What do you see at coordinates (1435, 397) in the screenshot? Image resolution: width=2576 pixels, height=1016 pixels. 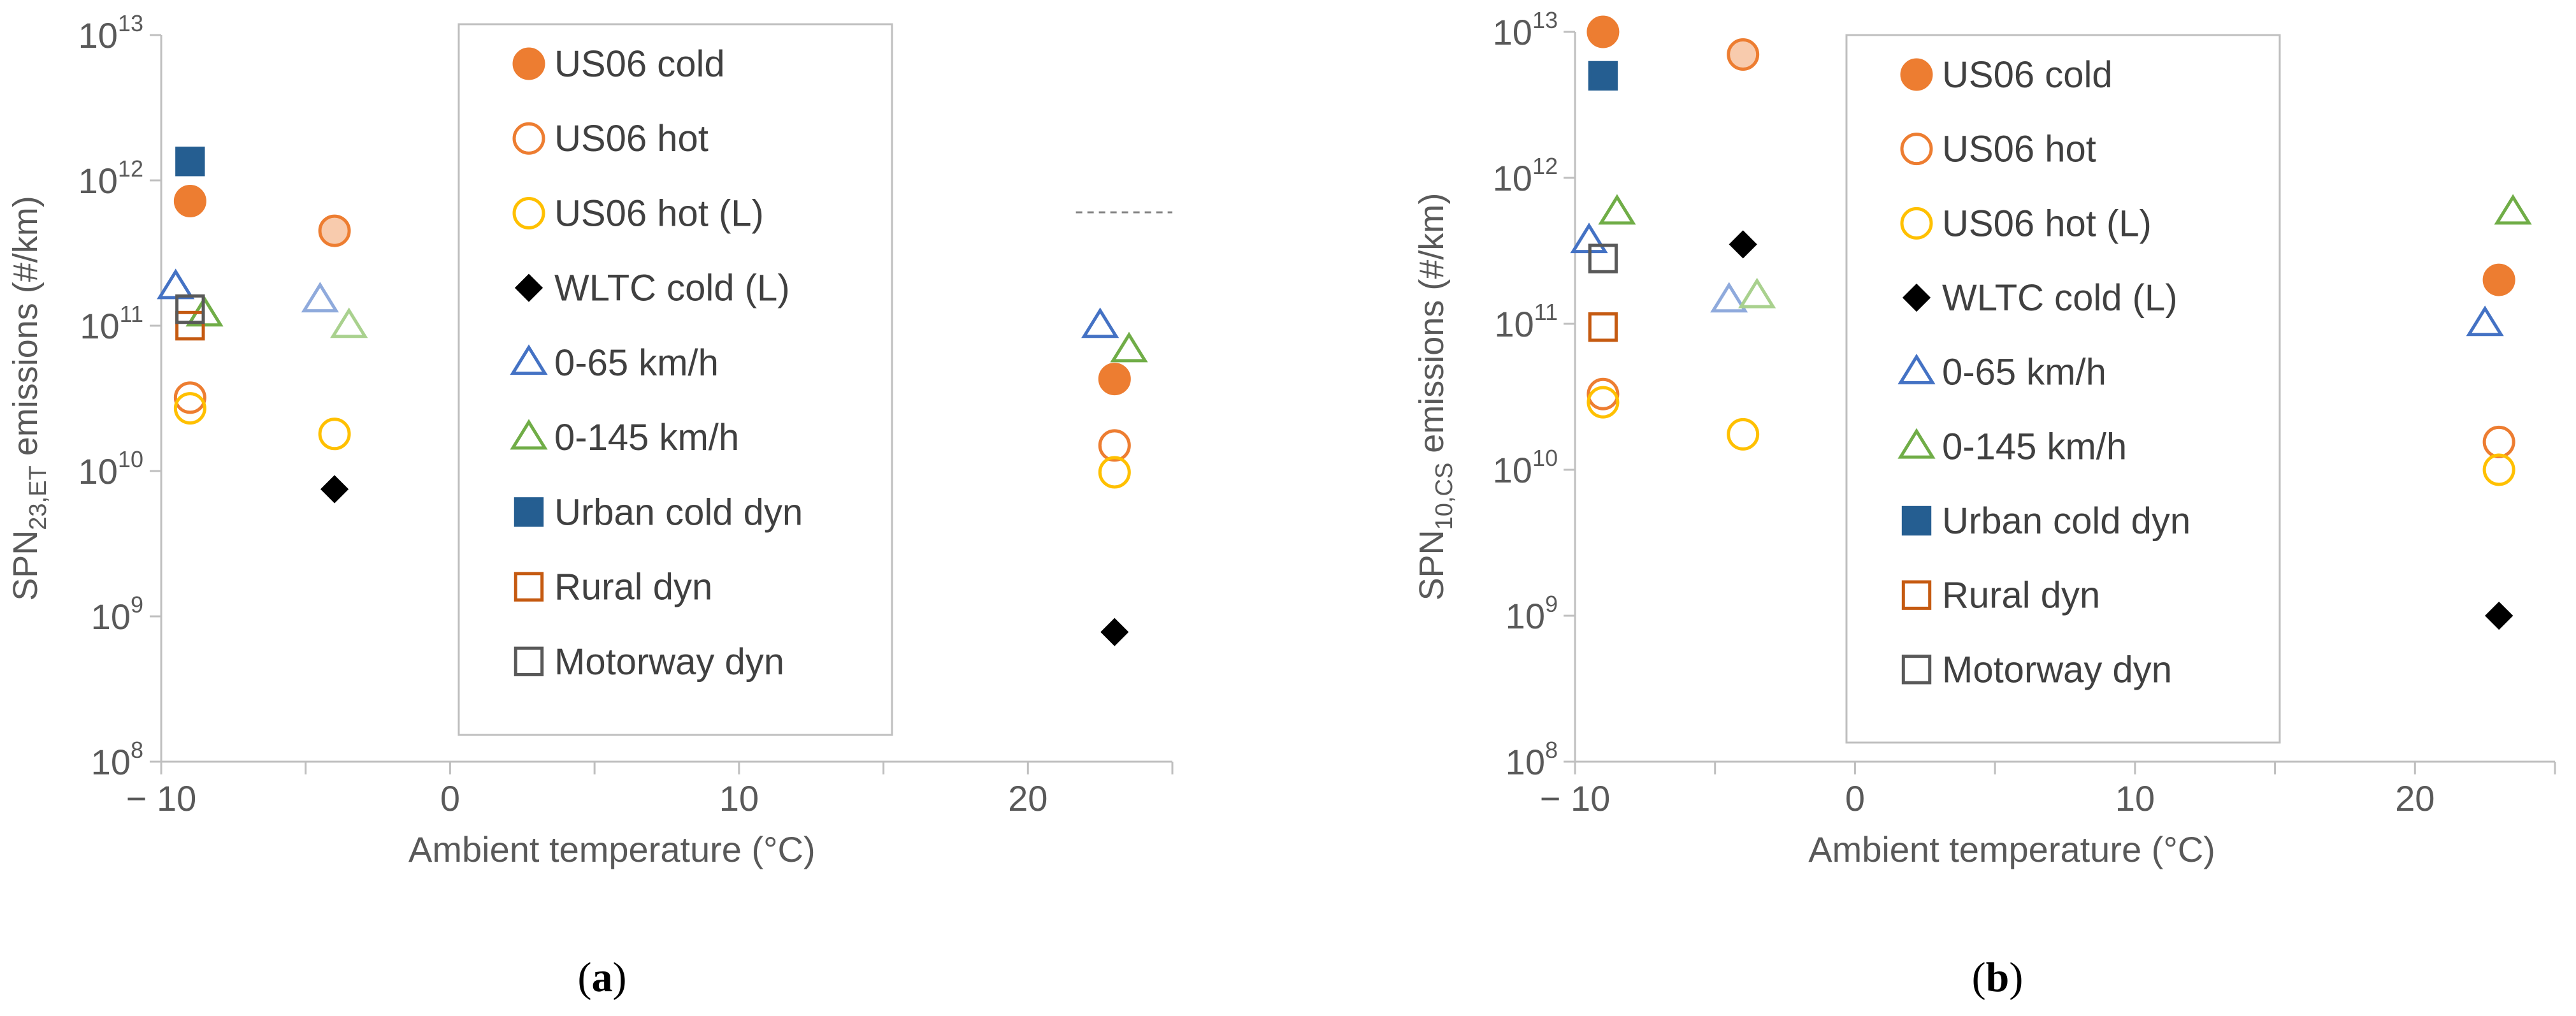 I see `y-axis-label: SPN10,CS emissions (#/km)` at bounding box center [1435, 397].